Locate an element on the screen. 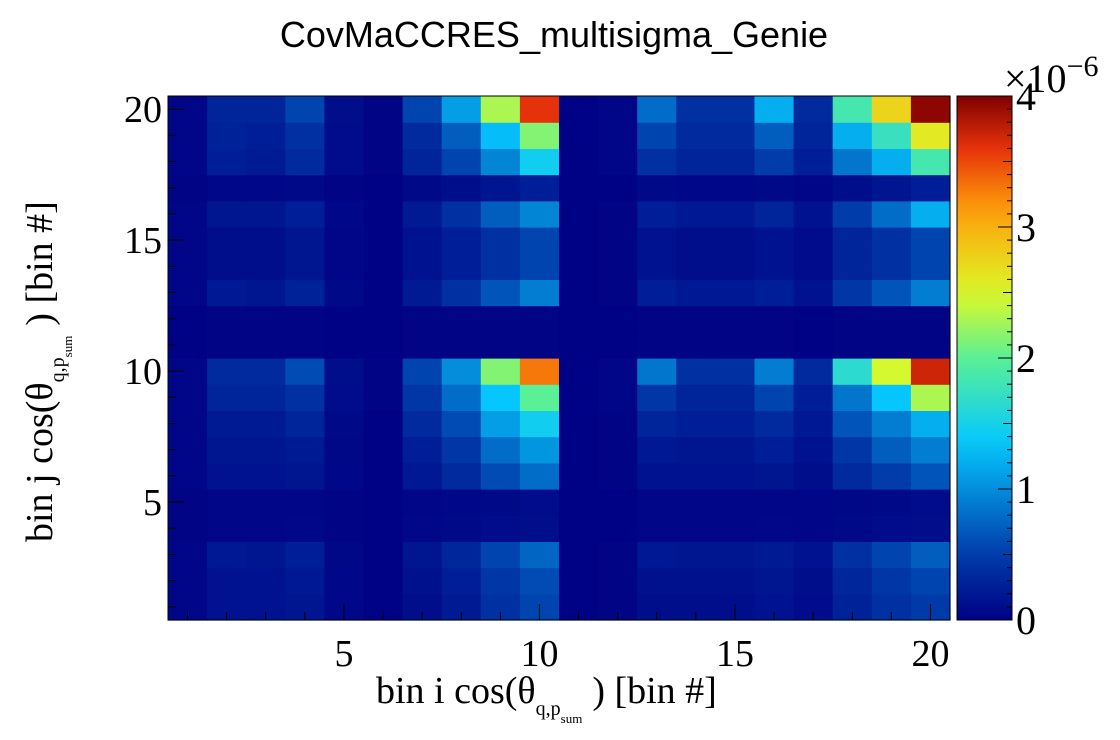 The image size is (1120, 740). colorbar-exponent: ×10⁻⁶ is located at coordinates (1051, 75).